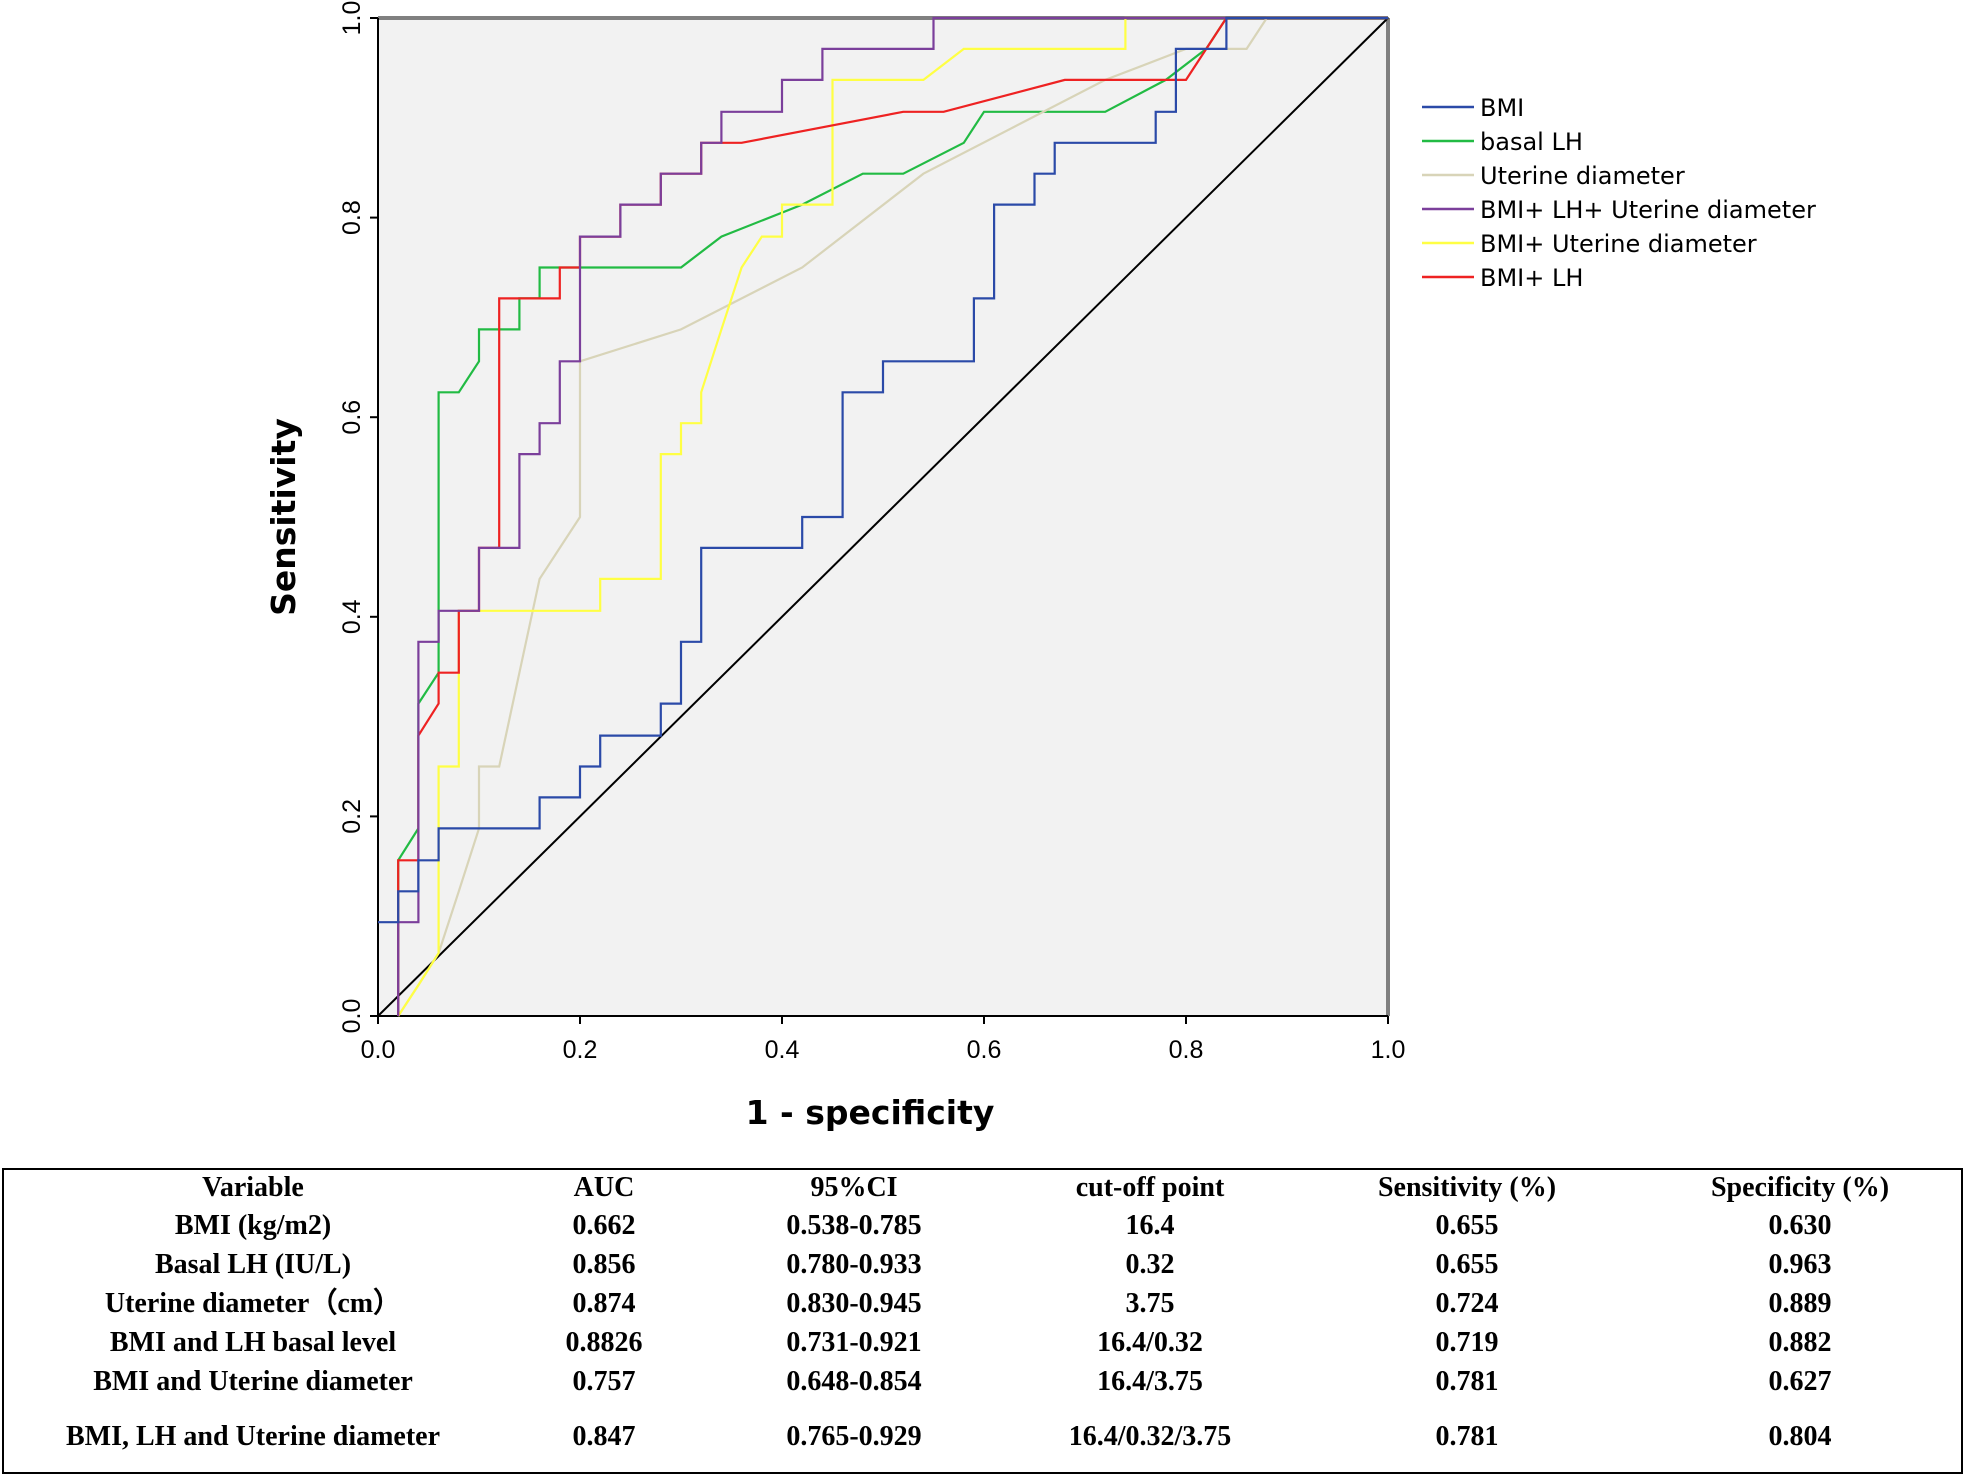 Image resolution: width=1969 pixels, height=1477 pixels. I want to click on y-tick-label: 0.0, so click(352, 1016).